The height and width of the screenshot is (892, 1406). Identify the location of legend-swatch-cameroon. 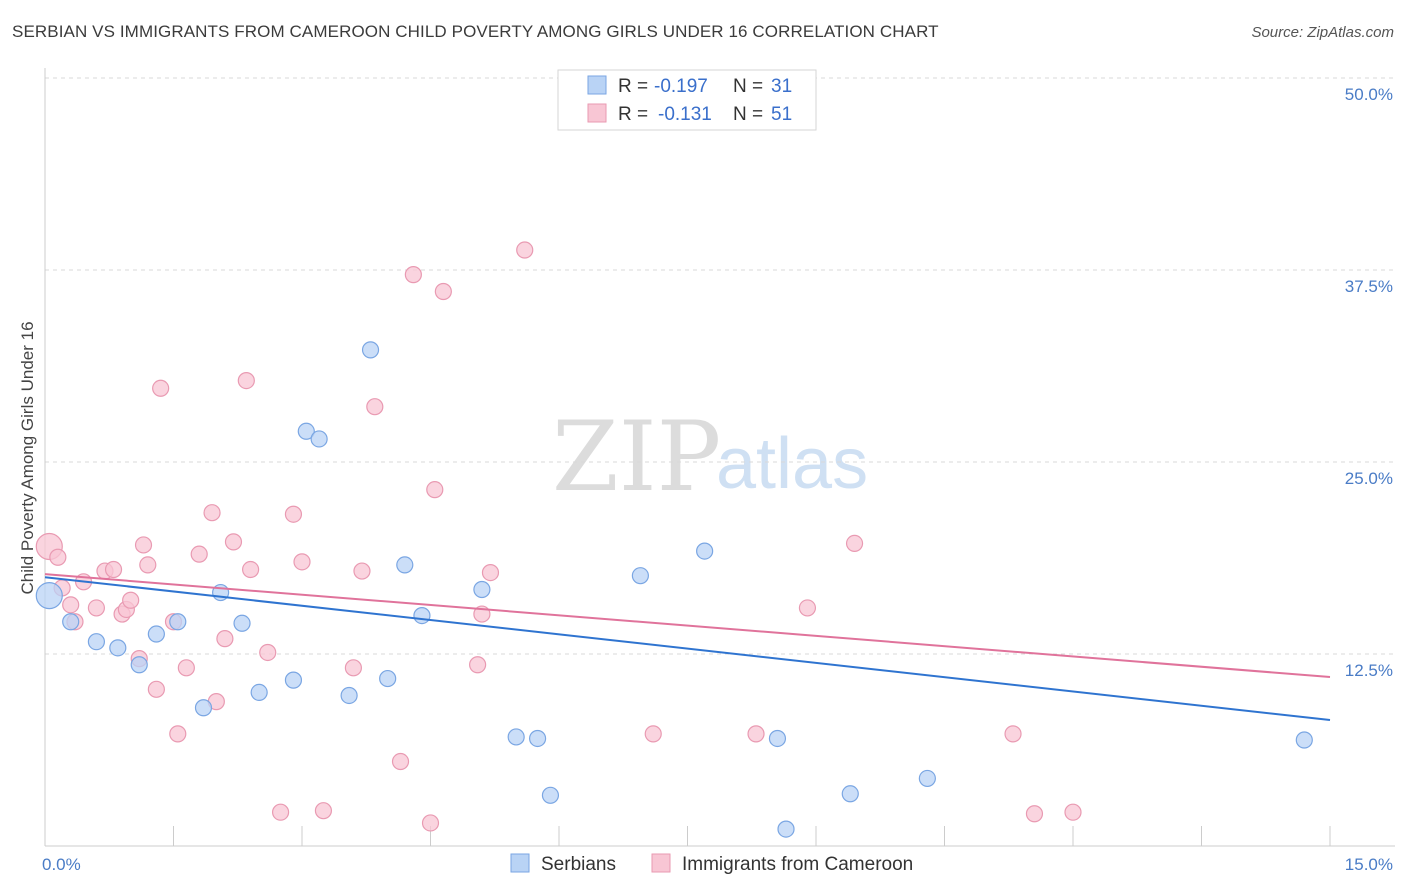
(597, 113).